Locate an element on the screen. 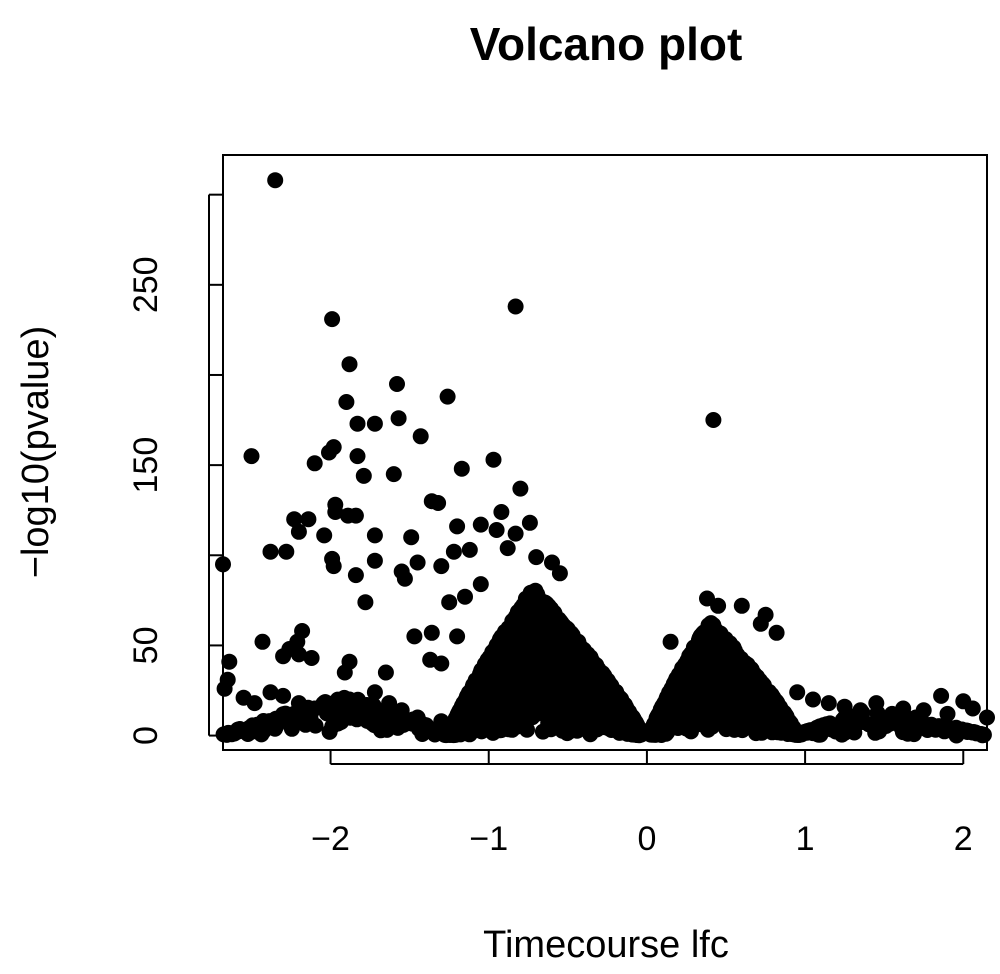 This screenshot has width=1000, height=974. x-tick-label: 2 is located at coordinates (963, 839).